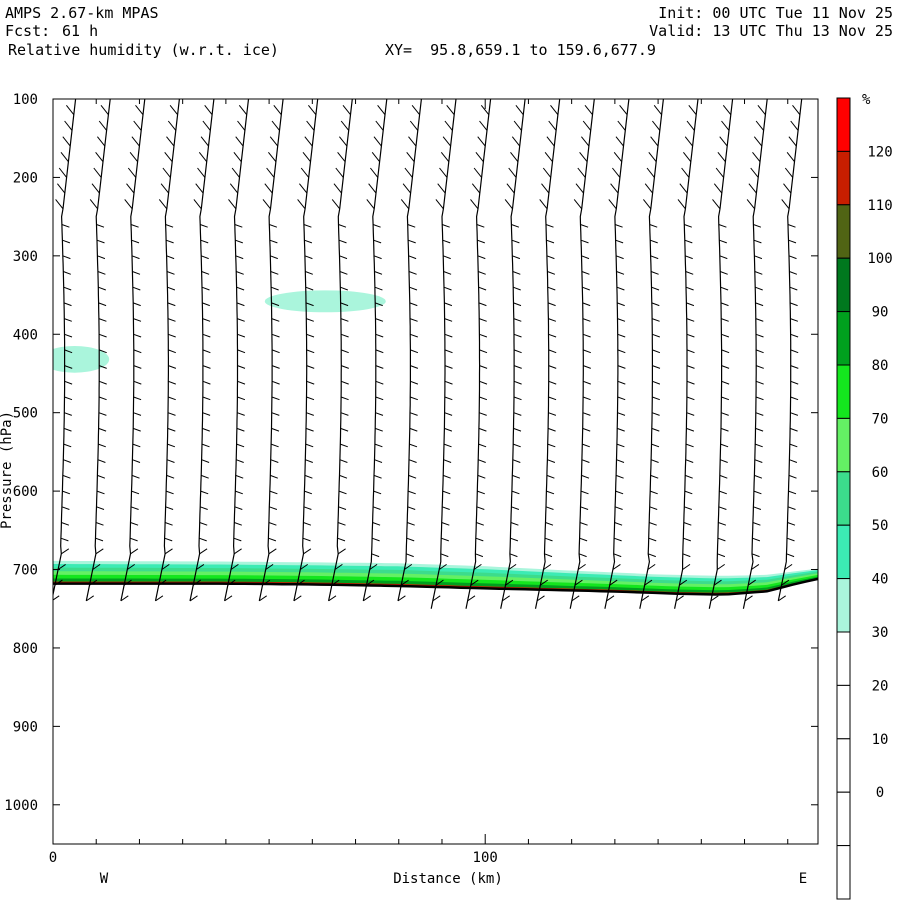 Image resolution: width=900 pixels, height=900 pixels. Describe the element at coordinates (676, 31) in the screenshot. I see `valid-label: Valid:` at that location.